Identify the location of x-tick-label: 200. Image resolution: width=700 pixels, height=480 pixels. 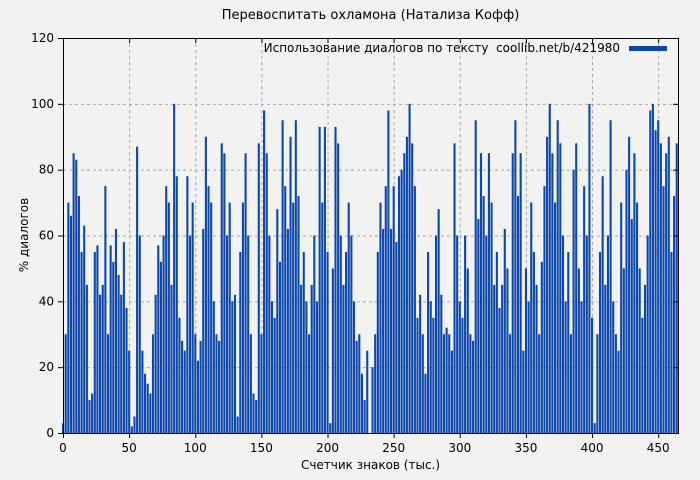
(327, 448).